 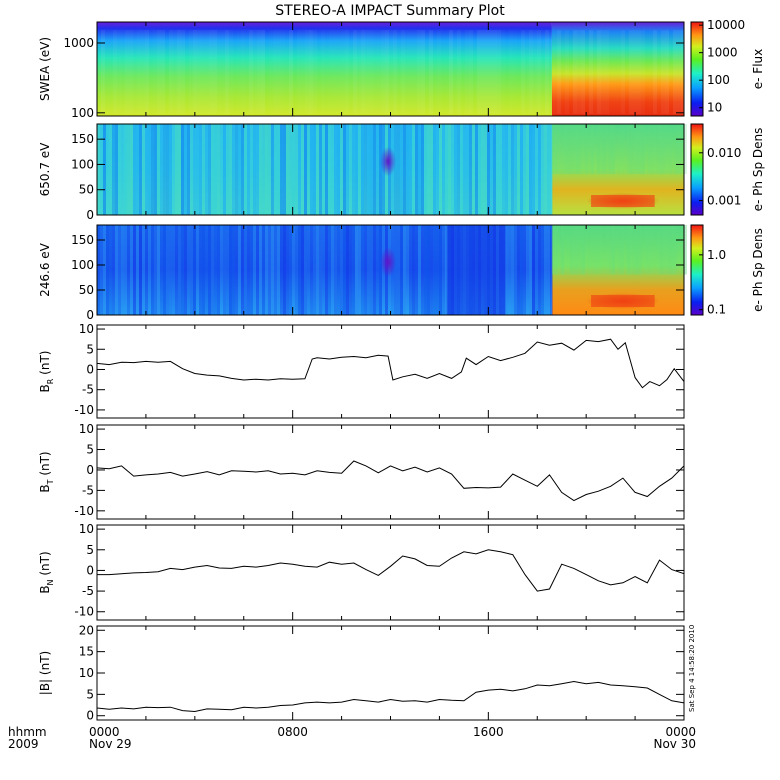 I want to click on y-tick-label: -10, so click(x=84, y=410).